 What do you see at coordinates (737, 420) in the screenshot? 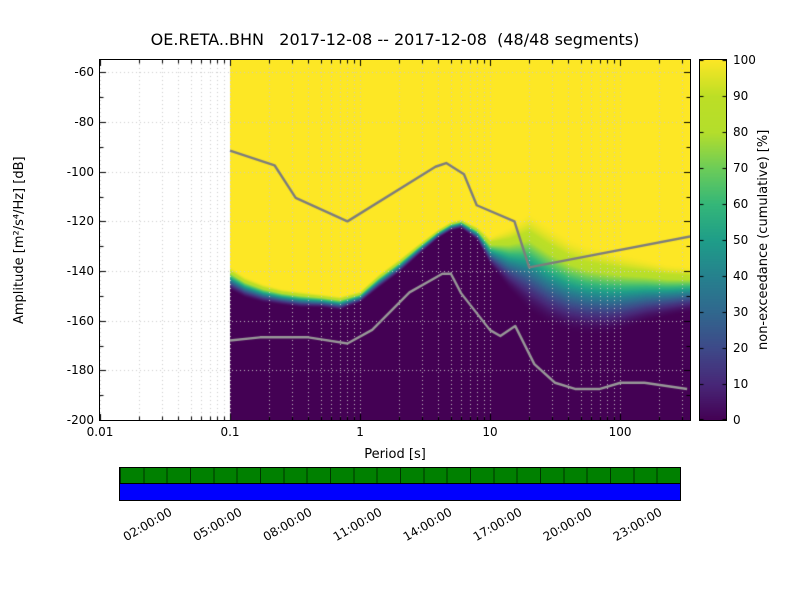
I see `colorbar-tick-label: 0` at bounding box center [737, 420].